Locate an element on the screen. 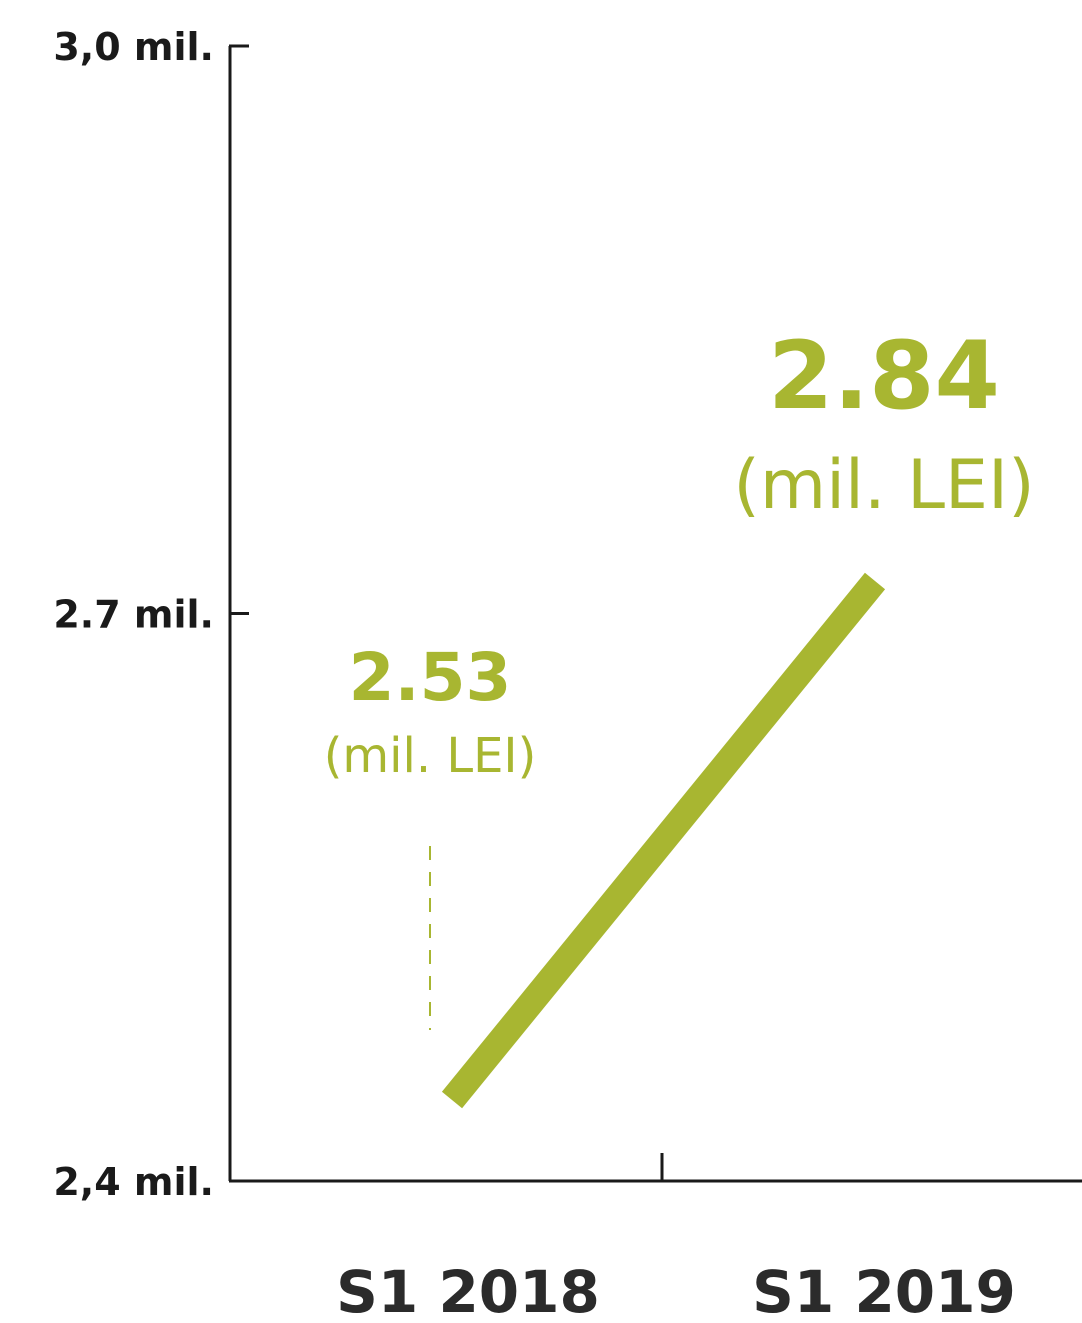  x-tick-label-s1-2018: S1 2018 is located at coordinates (468, 1290).